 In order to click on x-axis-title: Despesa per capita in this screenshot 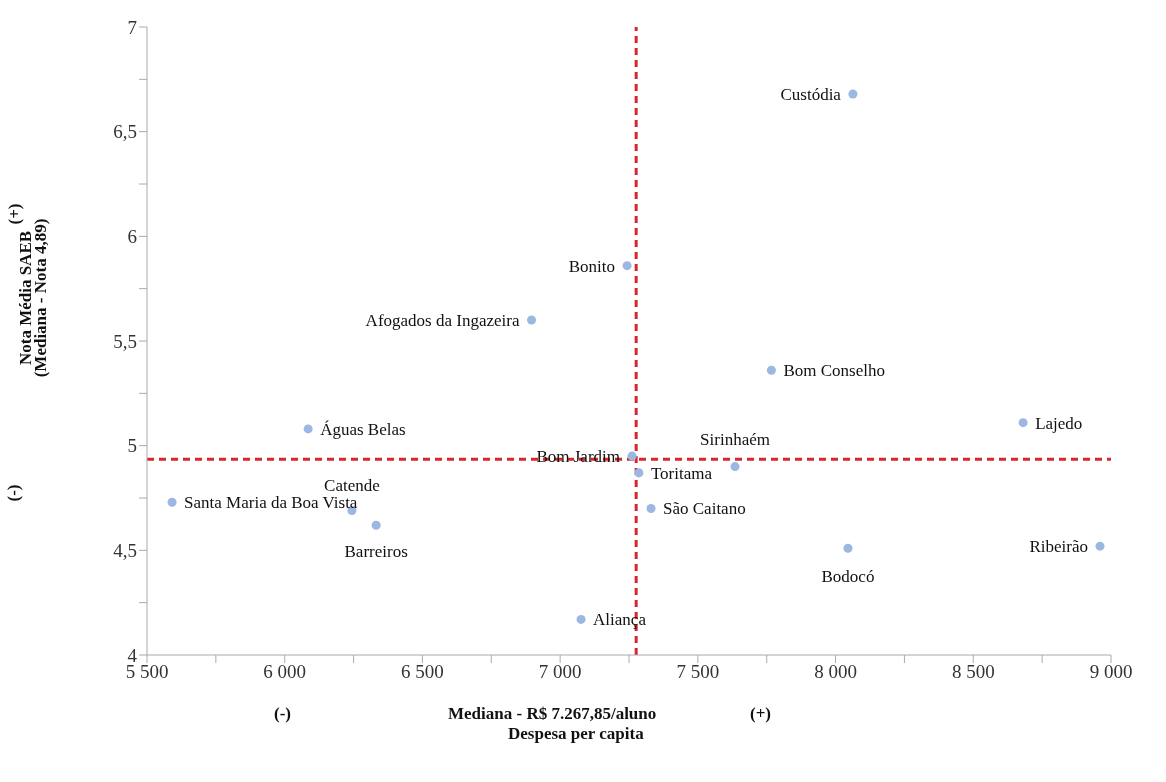, I will do `click(576, 734)`.